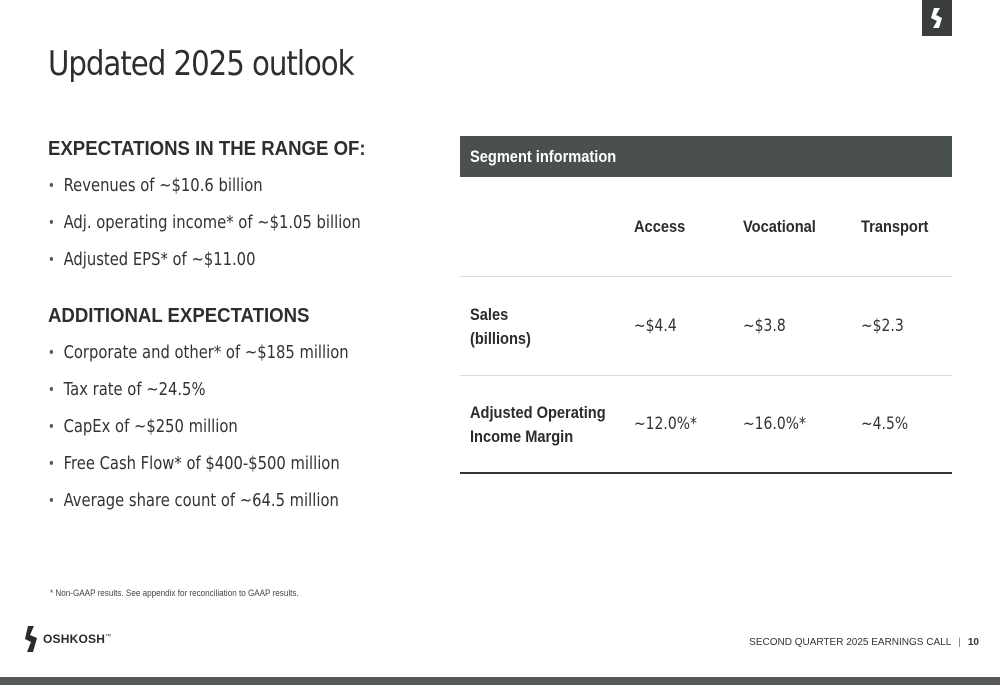 The width and height of the screenshot is (1000, 685). What do you see at coordinates (882, 326) in the screenshot?
I see `table-cell: ~$2.3` at bounding box center [882, 326].